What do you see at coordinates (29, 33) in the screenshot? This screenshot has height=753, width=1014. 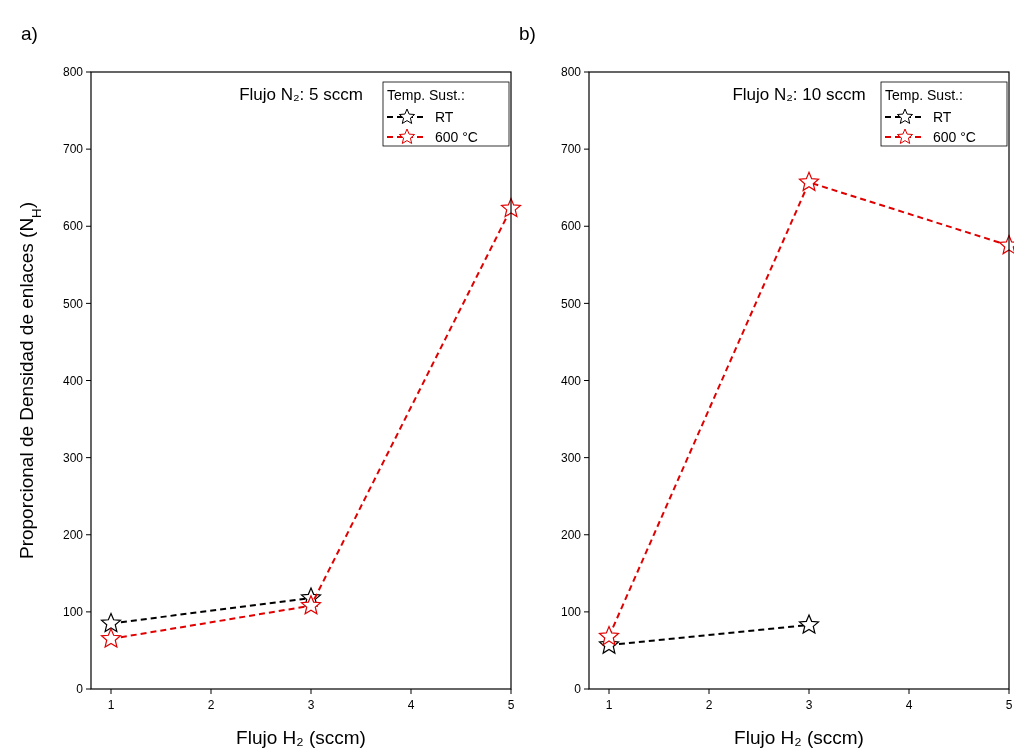 I see `text: a)` at bounding box center [29, 33].